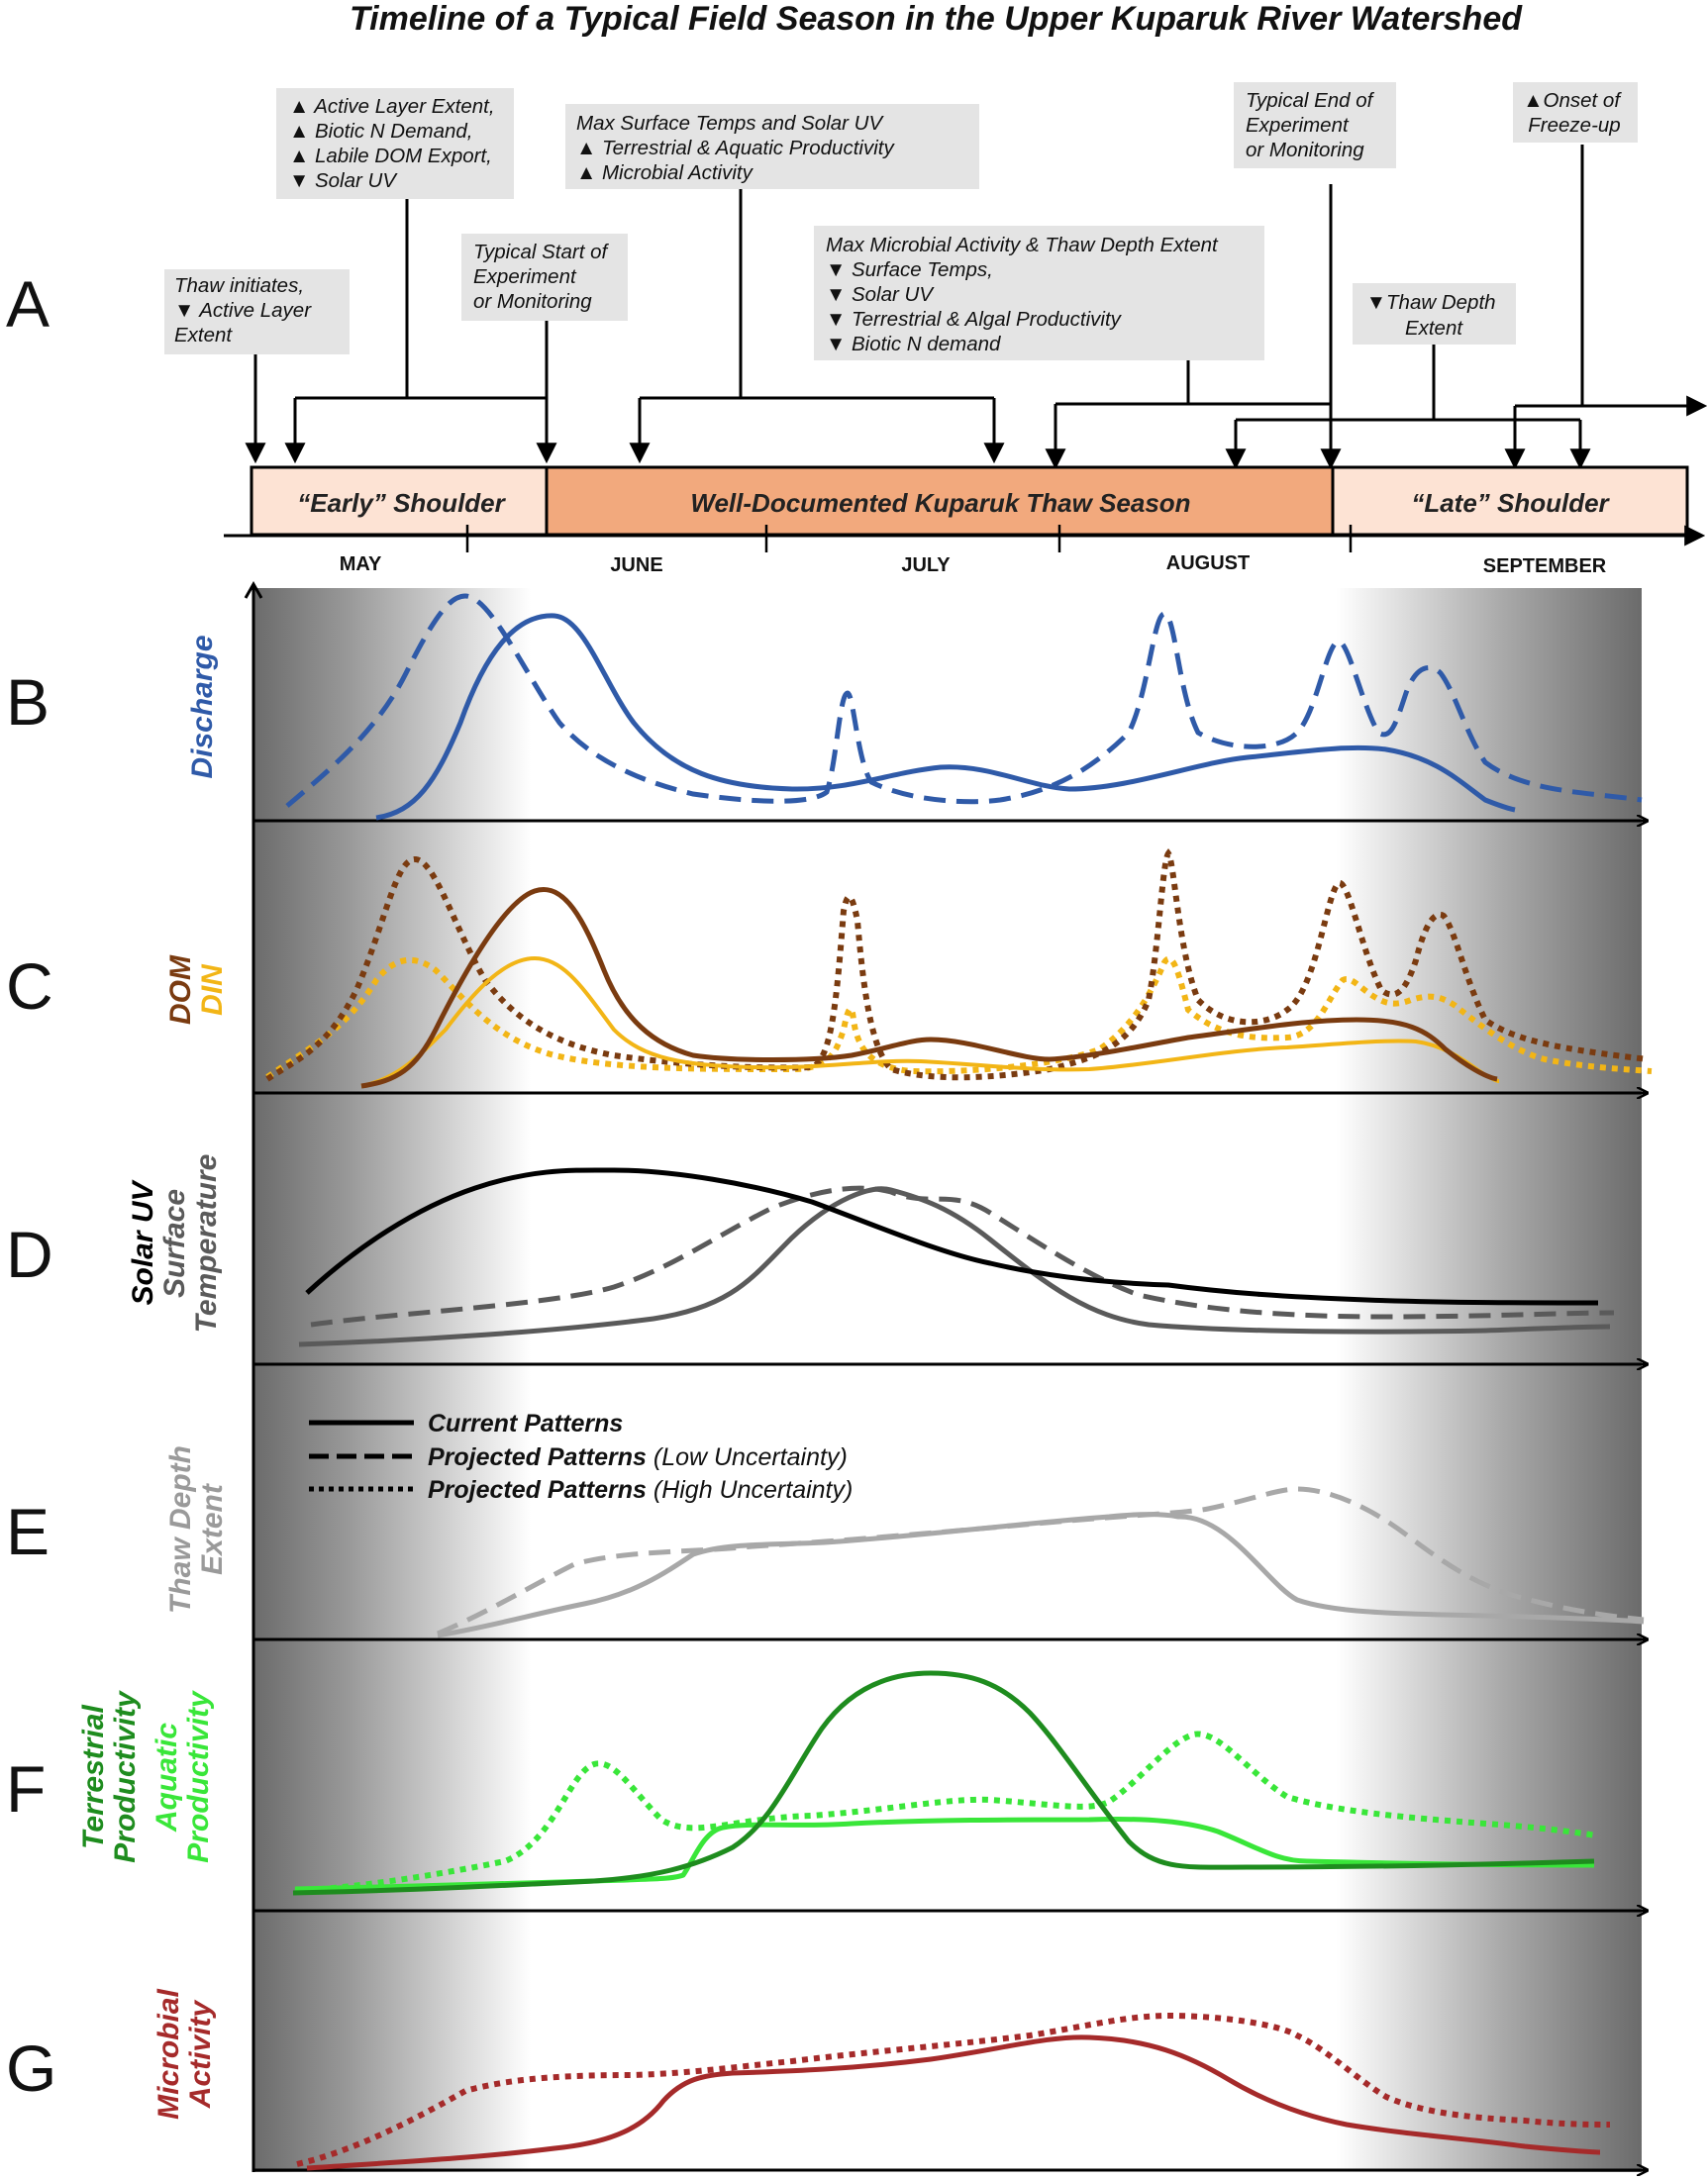  What do you see at coordinates (207, 1244) in the screenshot?
I see `temperature-label: Temperature` at bounding box center [207, 1244].